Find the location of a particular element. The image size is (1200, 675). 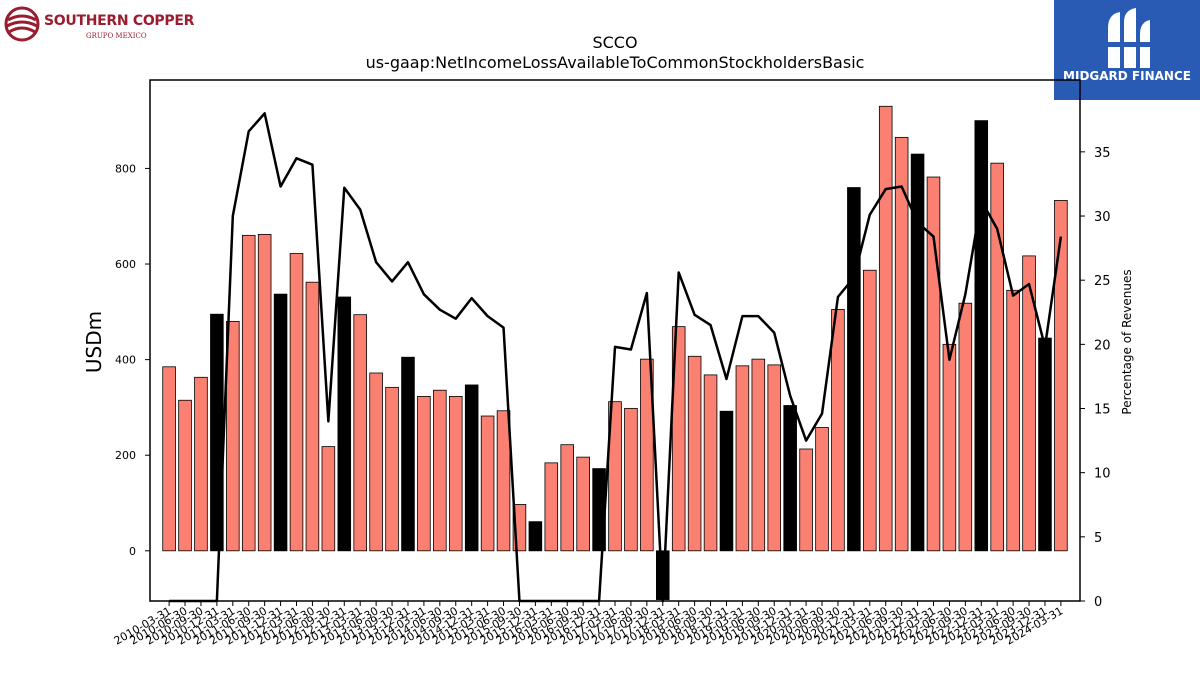

midgard-finance-logo: MIDGARD FINANCE is located at coordinates (1127, 50).